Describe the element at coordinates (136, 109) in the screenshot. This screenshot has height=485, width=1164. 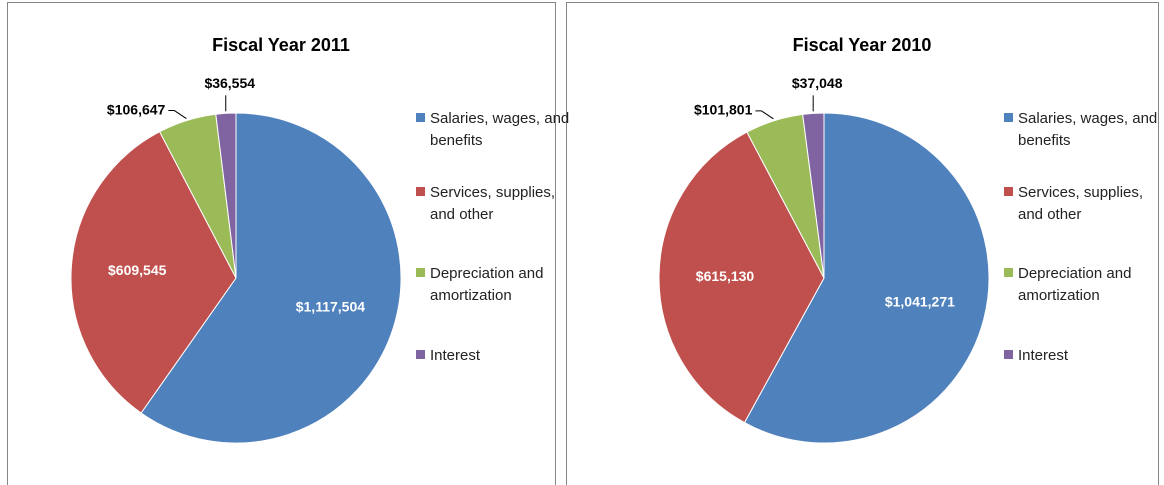
I see `data-label: $106,647` at that location.